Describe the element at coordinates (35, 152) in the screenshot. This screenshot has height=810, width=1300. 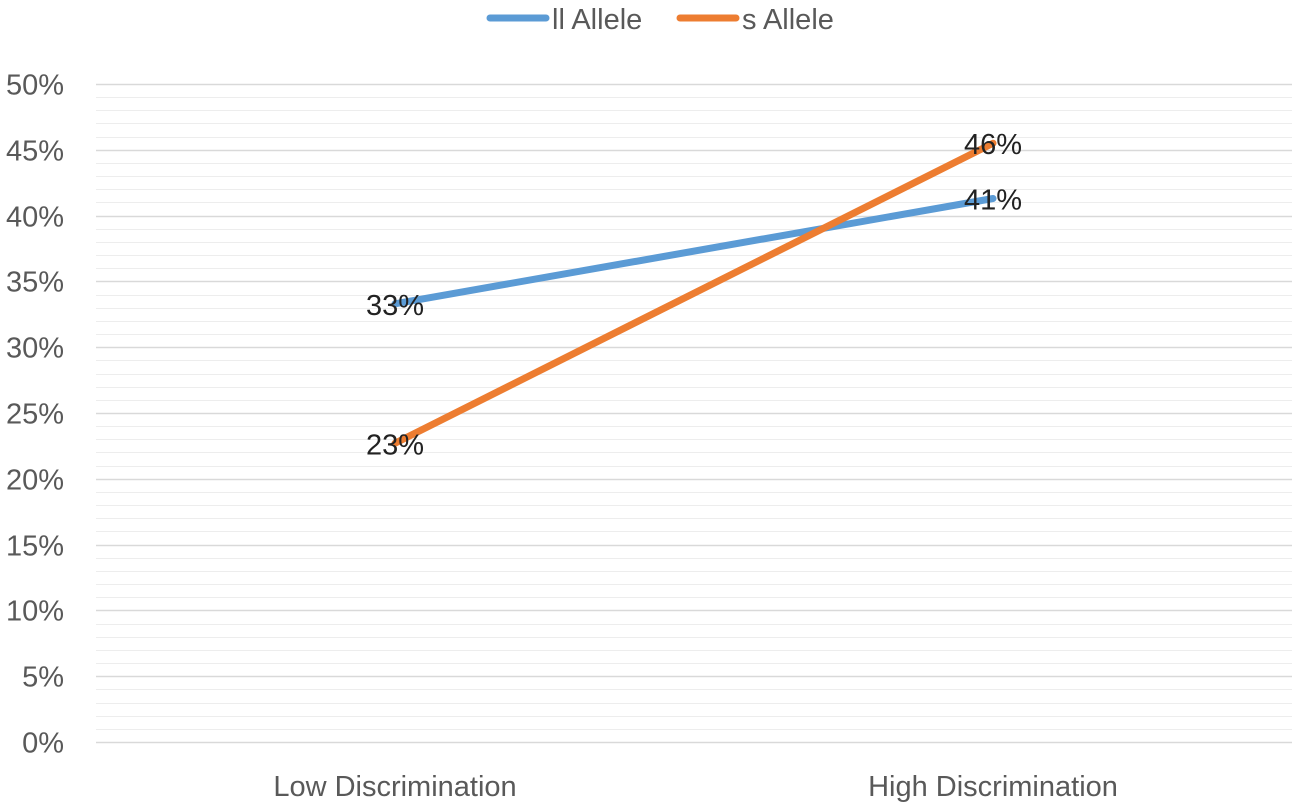
I see `y-tick-label: 45%` at that location.